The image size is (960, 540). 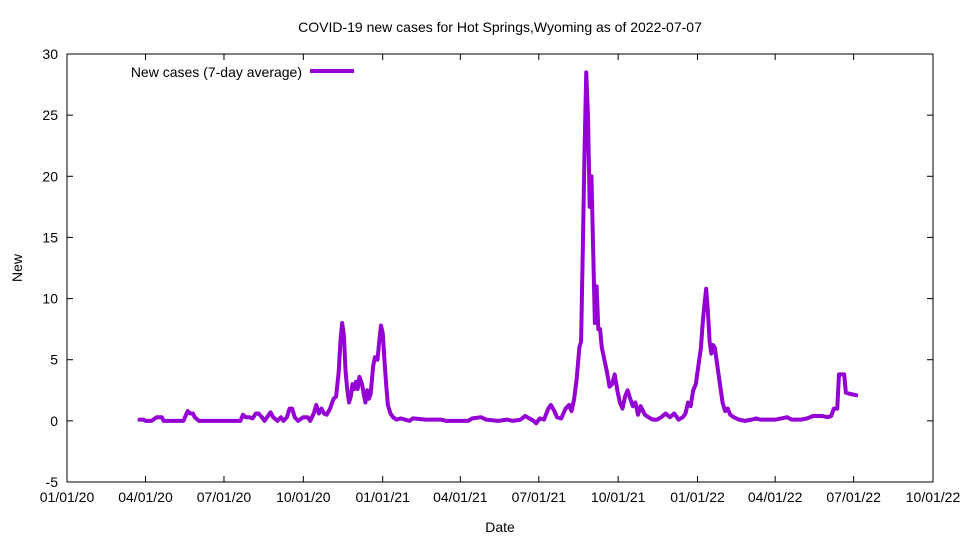 What do you see at coordinates (54, 360) in the screenshot?
I see `y-tick-label: 5` at bounding box center [54, 360].